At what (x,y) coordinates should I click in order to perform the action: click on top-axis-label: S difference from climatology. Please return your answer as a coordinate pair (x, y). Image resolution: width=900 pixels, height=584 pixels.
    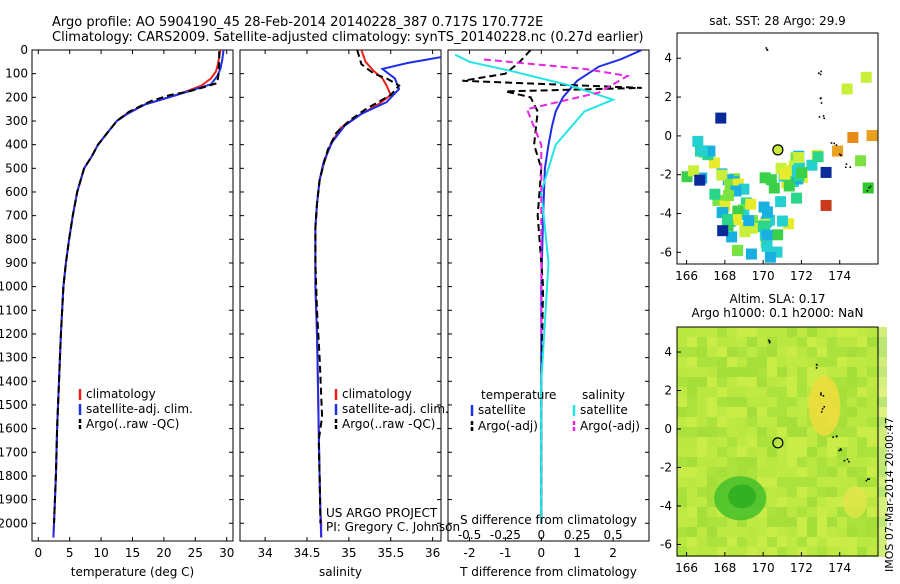
    Looking at the image, I should click on (548, 520).